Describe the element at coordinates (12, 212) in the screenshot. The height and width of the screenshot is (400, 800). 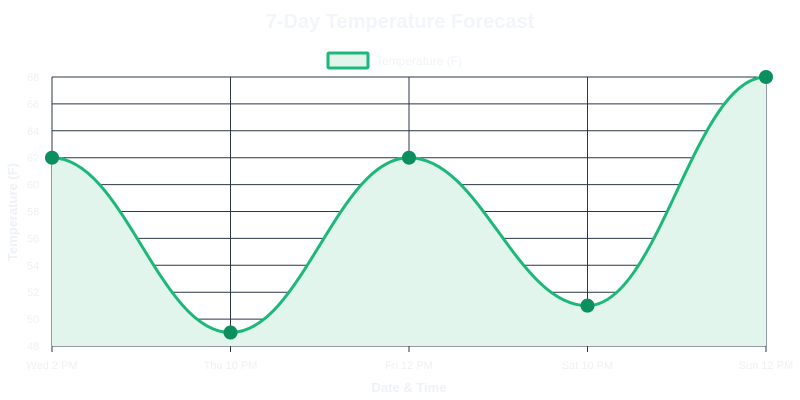
I see `y-axis-title: Temperature (F)` at that location.